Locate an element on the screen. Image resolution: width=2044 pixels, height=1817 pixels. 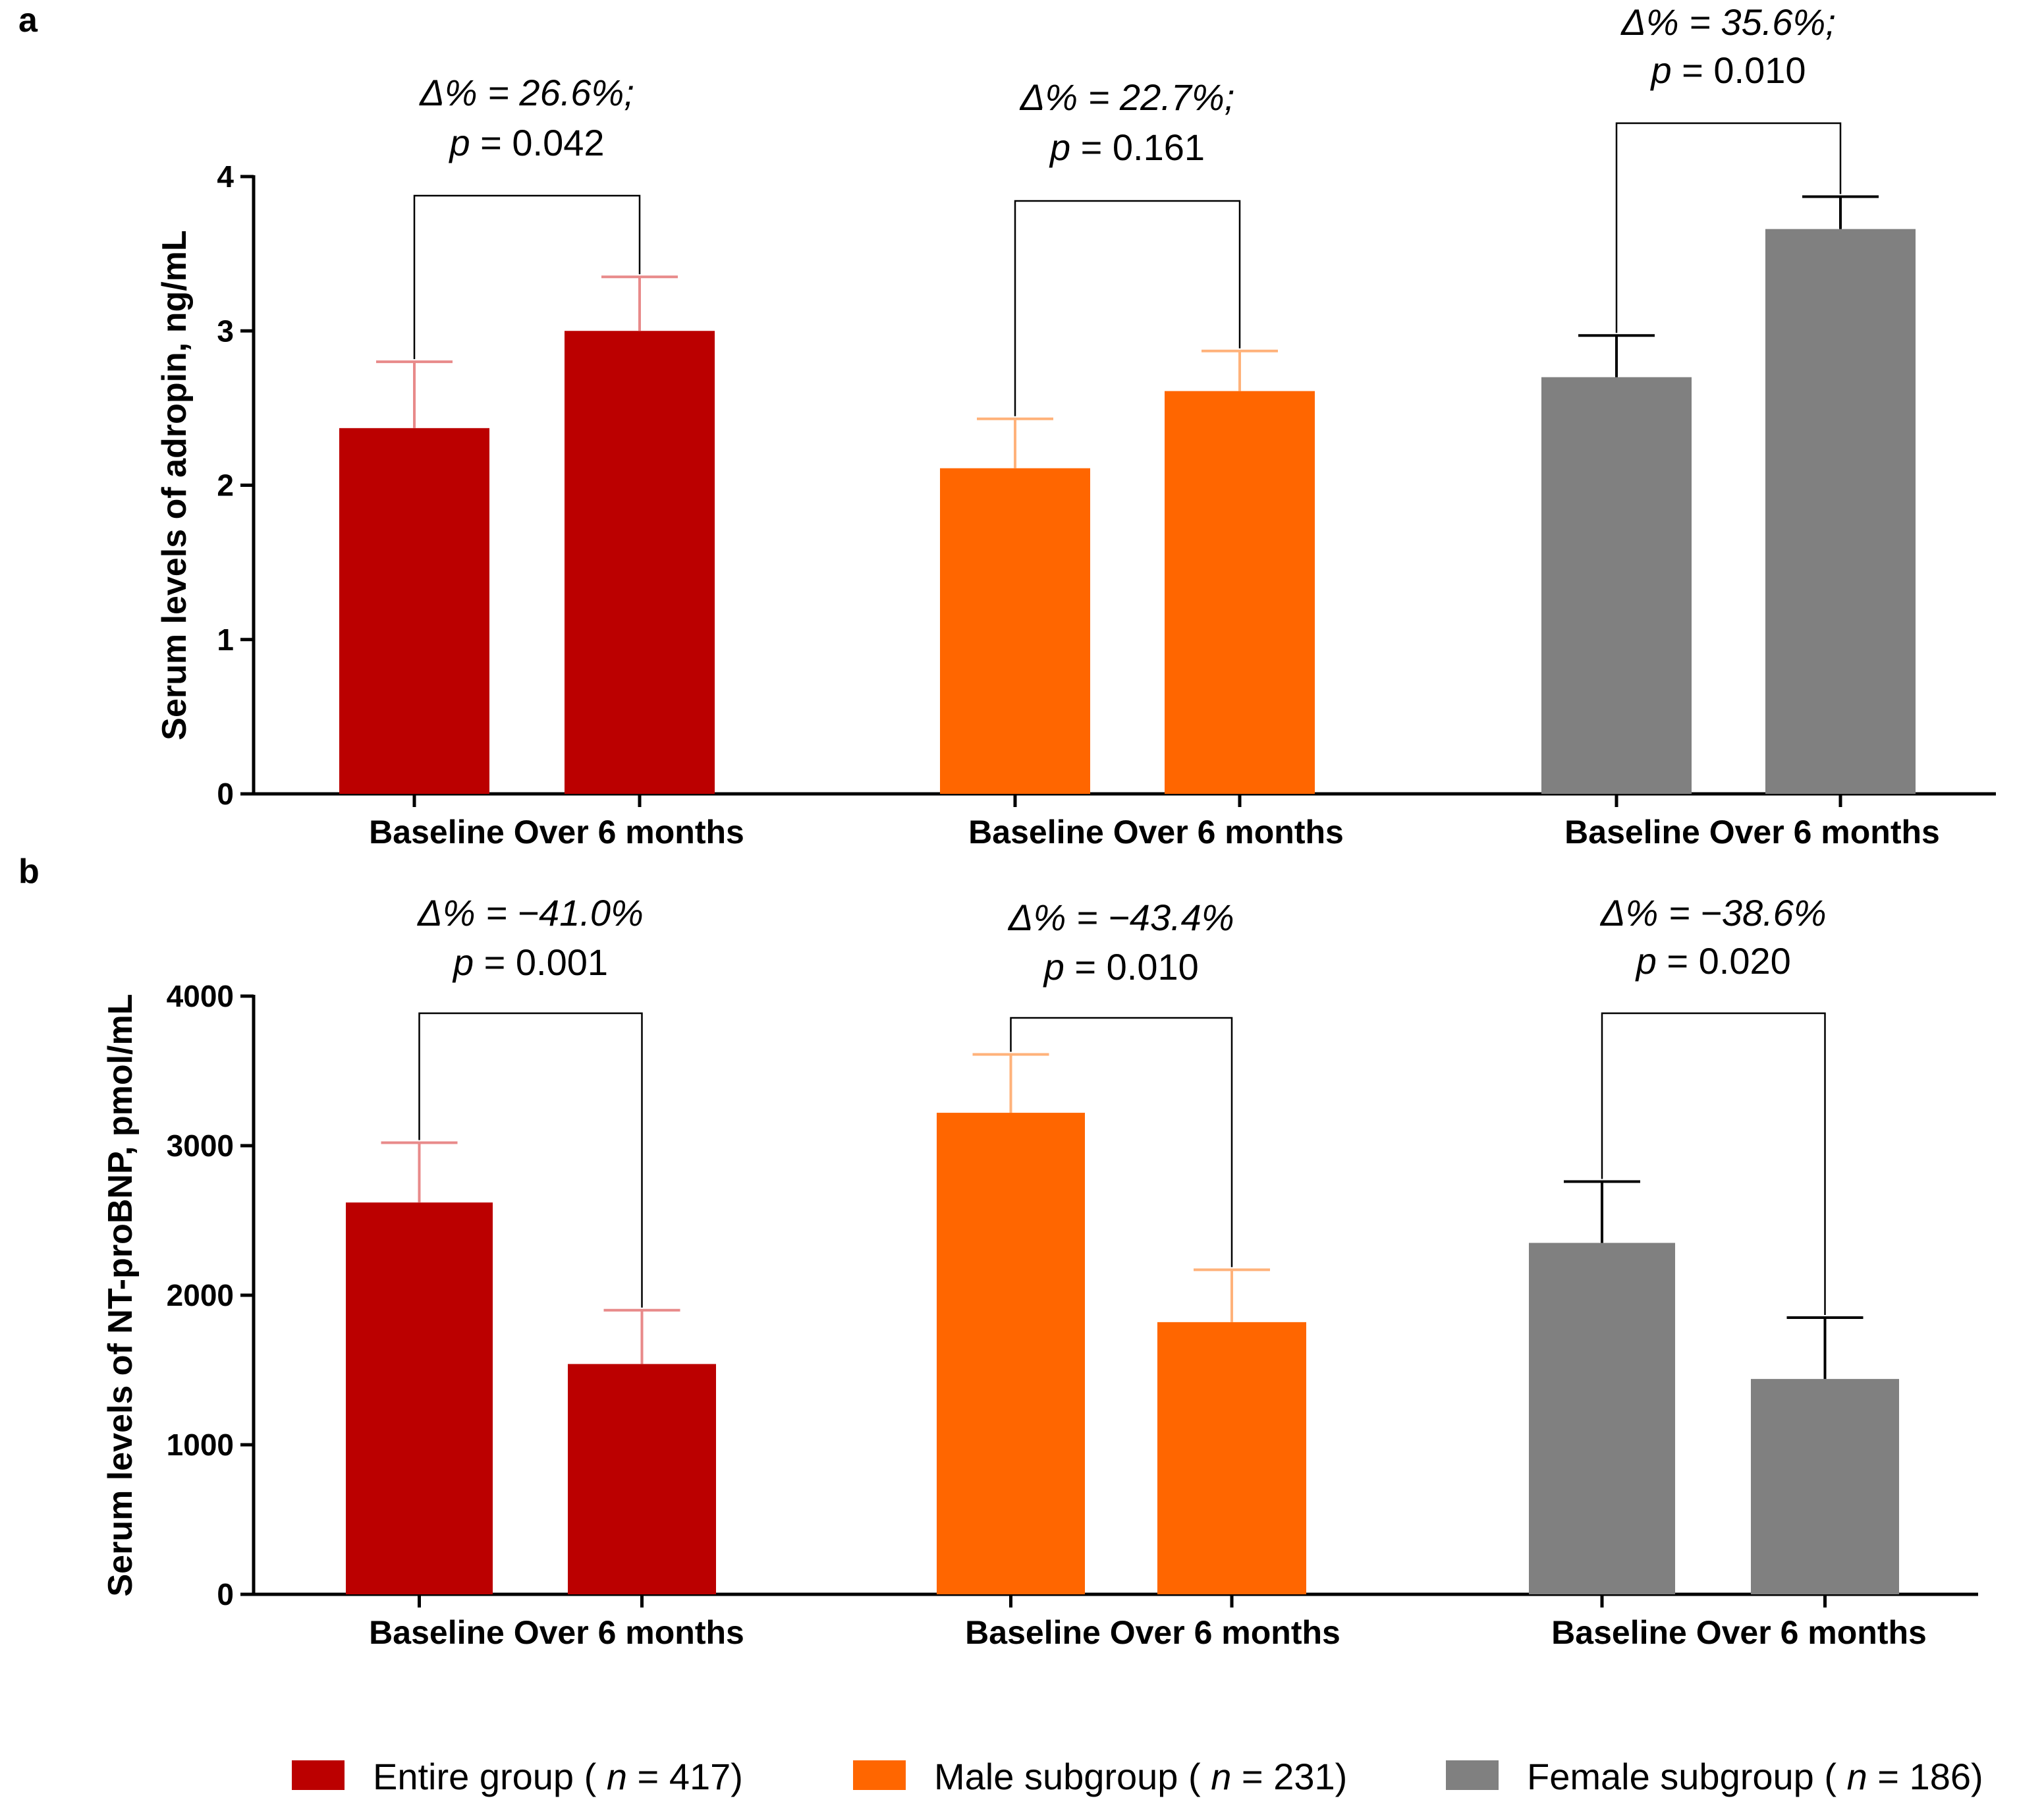
delta-annotation: Δ% = 26.6%; is located at coordinates (526, 93).